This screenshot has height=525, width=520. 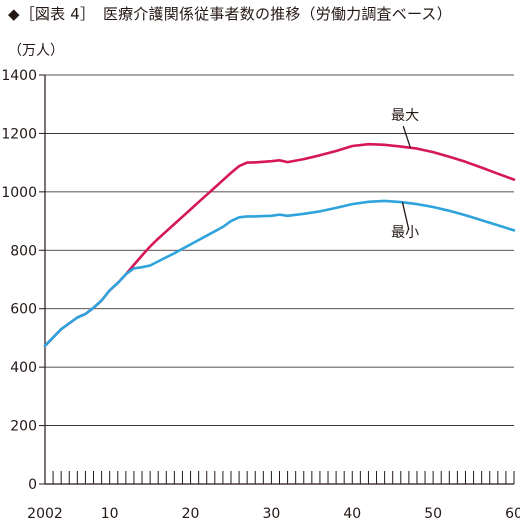 I want to click on y-tick-label: 1000, so click(x=19, y=193).